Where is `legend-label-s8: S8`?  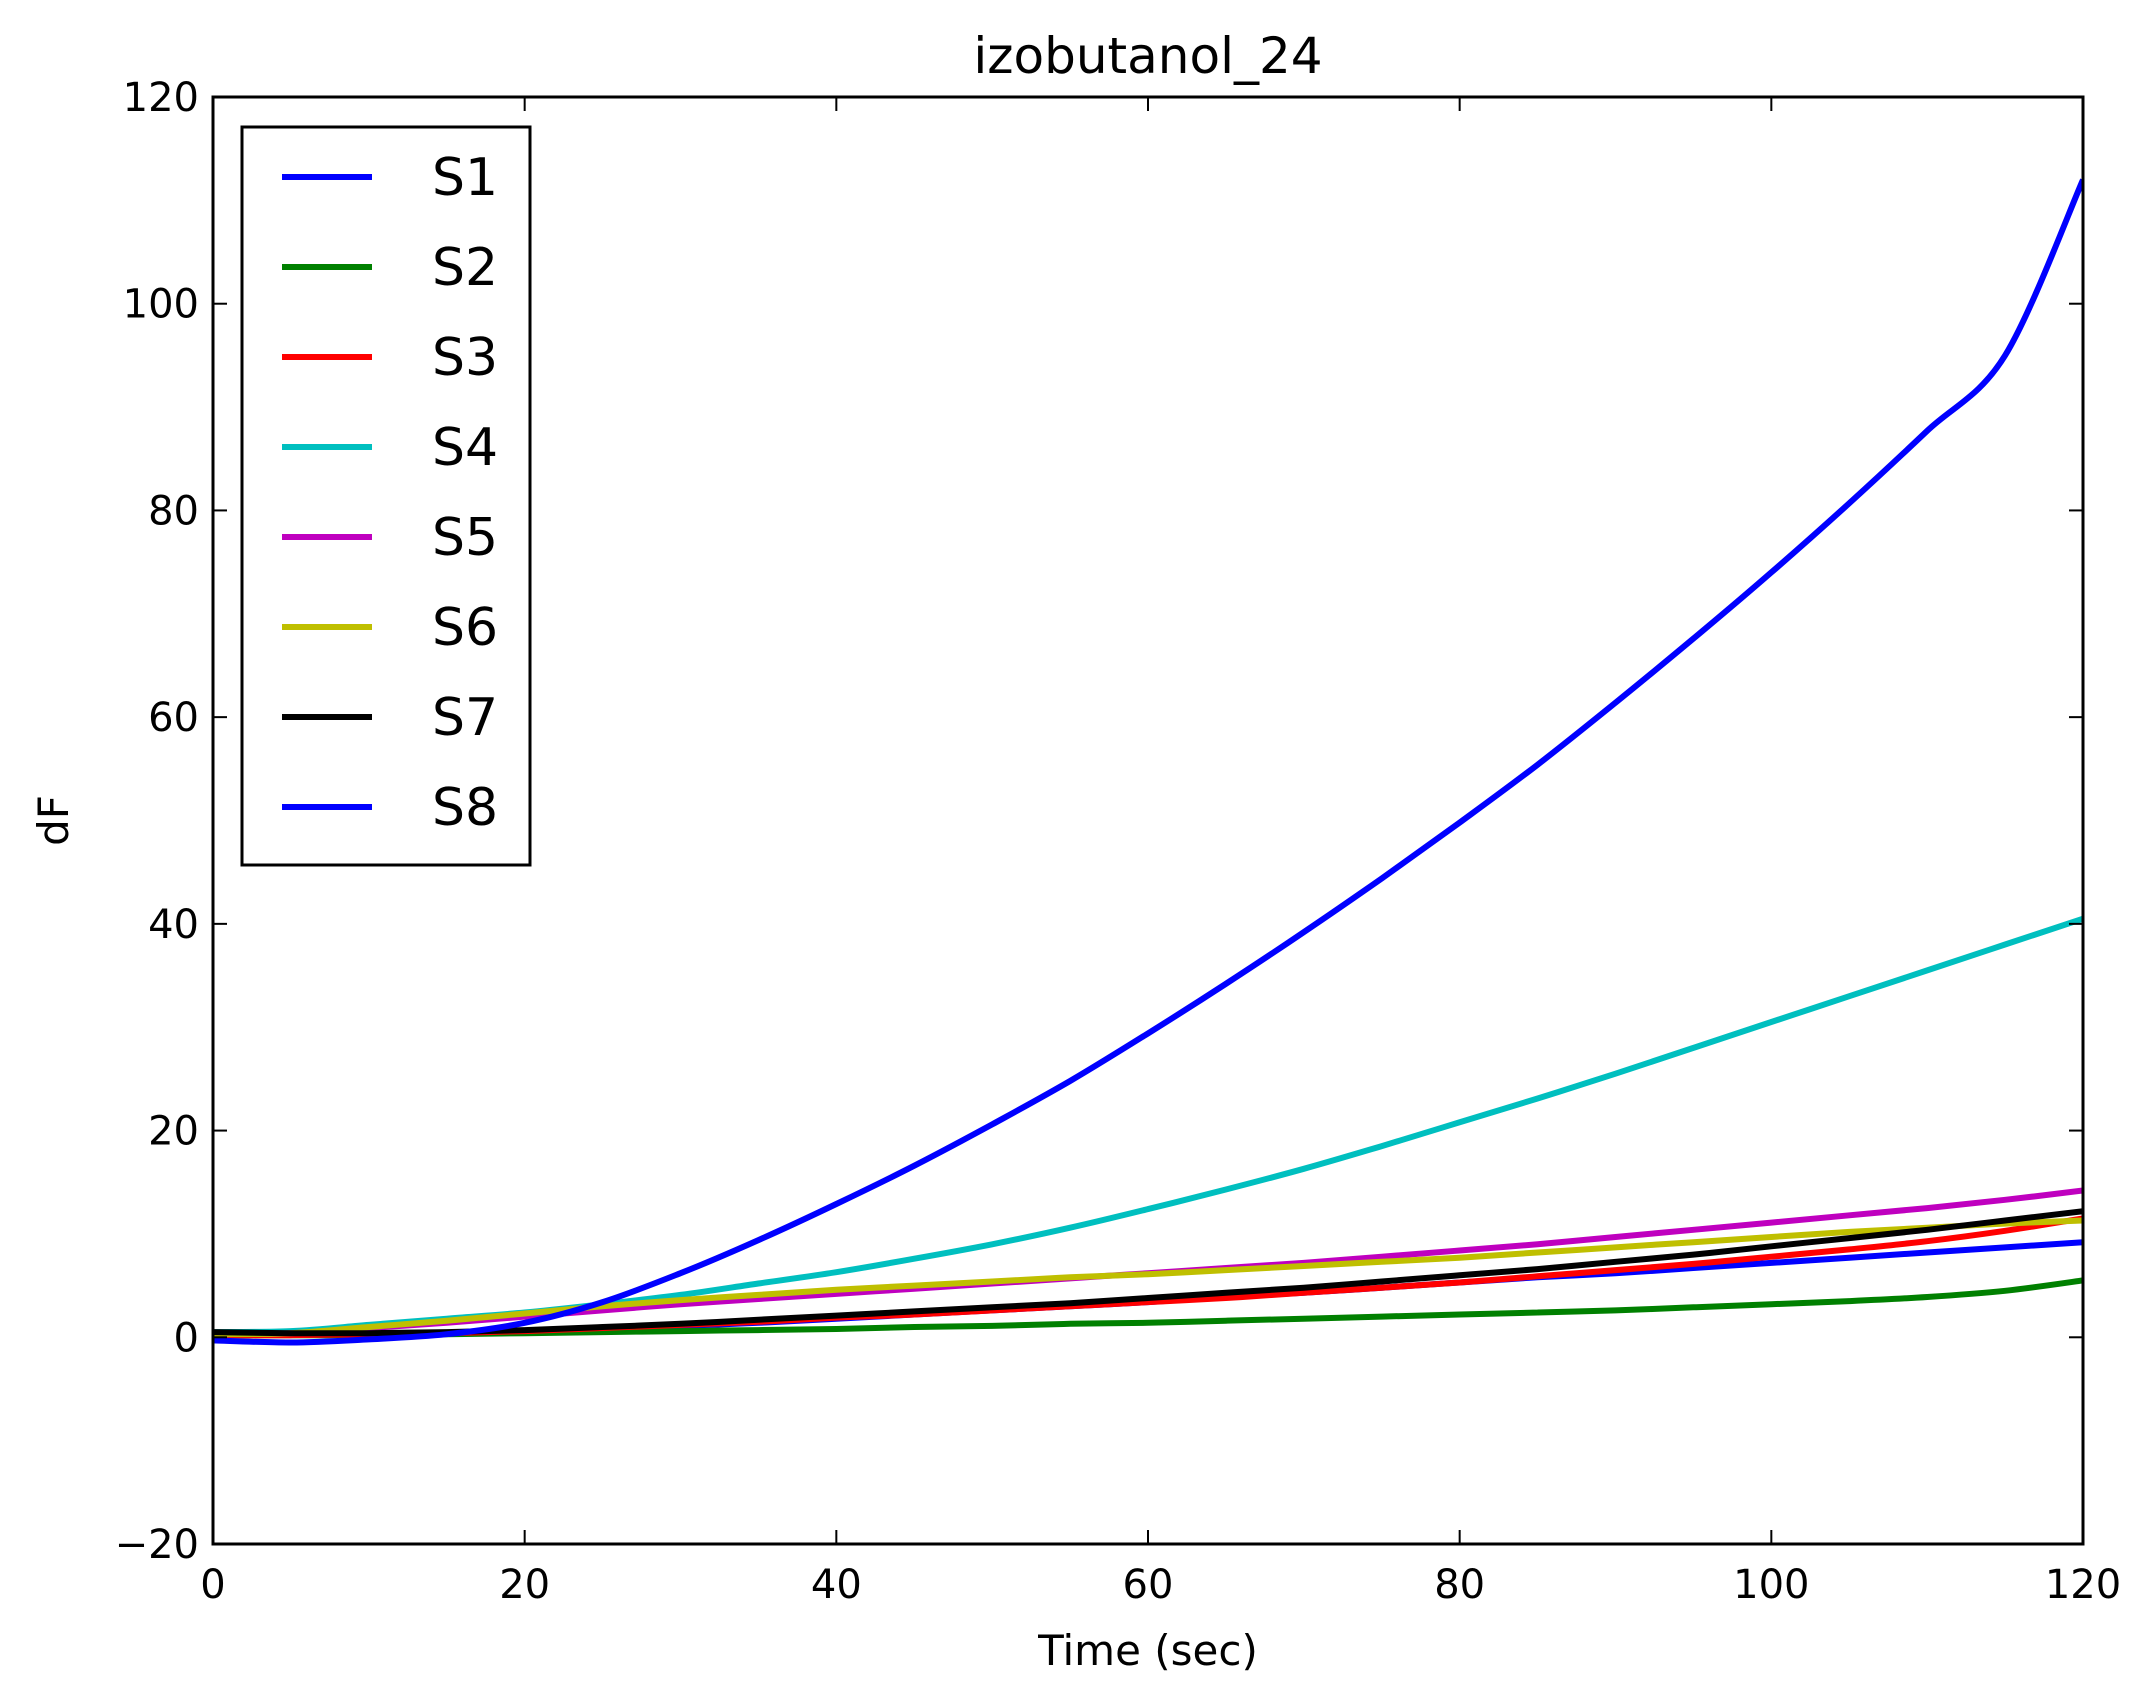
legend-label-s8: S8 is located at coordinates (465, 808).